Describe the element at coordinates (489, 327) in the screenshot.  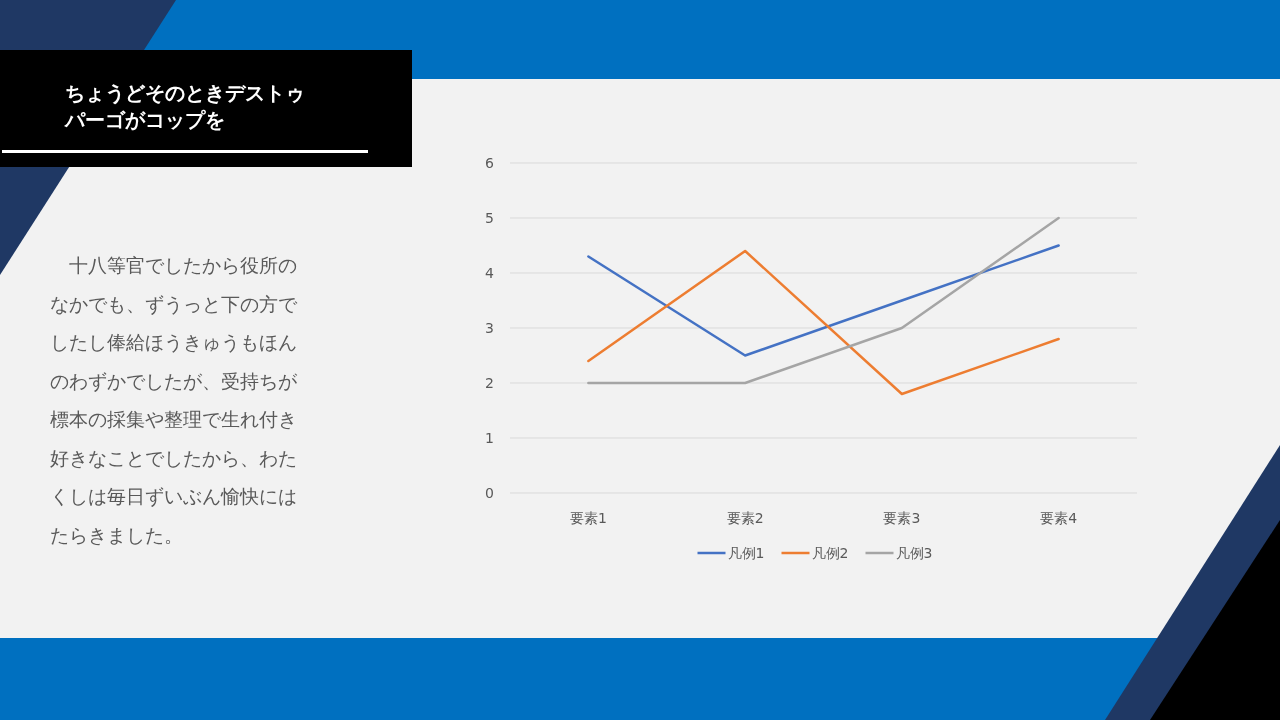
I see `y-tick-label: 3` at that location.